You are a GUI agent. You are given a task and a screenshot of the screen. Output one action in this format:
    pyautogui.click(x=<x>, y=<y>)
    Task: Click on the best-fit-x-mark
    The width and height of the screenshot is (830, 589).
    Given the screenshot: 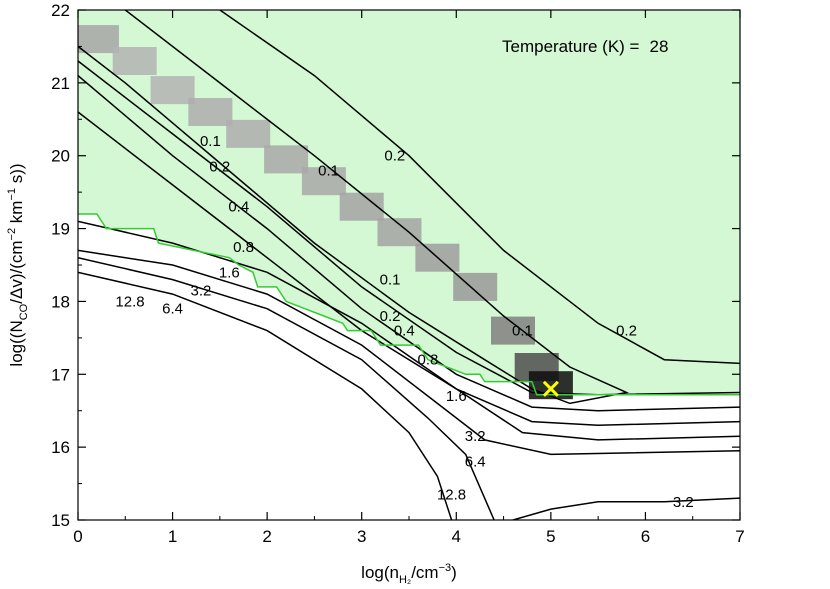 What is the action you would take?
    pyautogui.click(x=550, y=388)
    